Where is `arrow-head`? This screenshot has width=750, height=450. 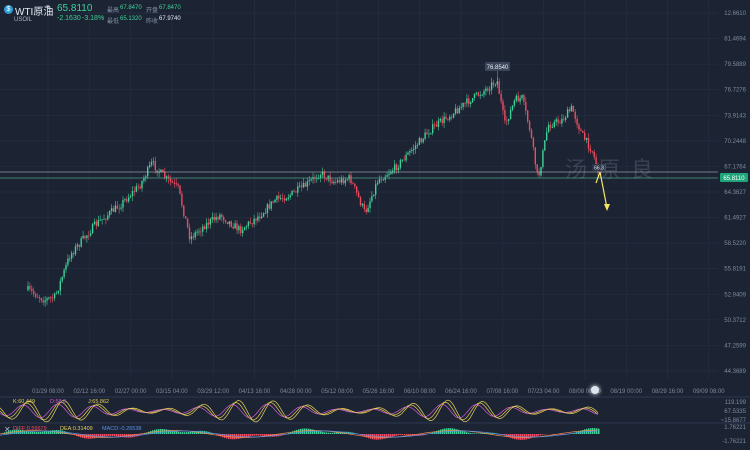 arrow-head is located at coordinates (607, 207).